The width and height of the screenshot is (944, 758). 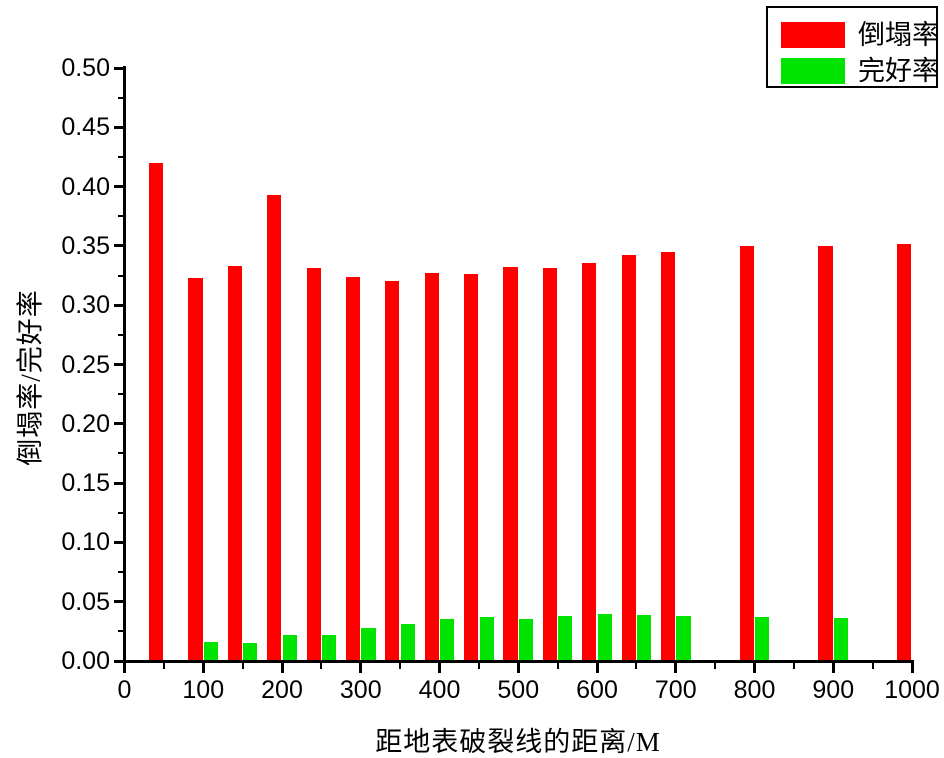 I want to click on x-axis-title: 距地表破裂线的距离/M, so click(x=518, y=742).